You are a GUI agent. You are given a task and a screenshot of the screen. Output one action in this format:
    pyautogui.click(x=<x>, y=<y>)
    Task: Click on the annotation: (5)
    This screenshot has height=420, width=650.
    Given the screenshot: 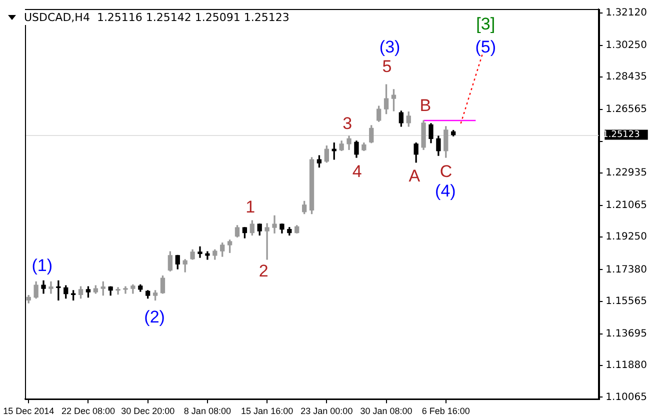 What is the action you would take?
    pyautogui.click(x=485, y=47)
    